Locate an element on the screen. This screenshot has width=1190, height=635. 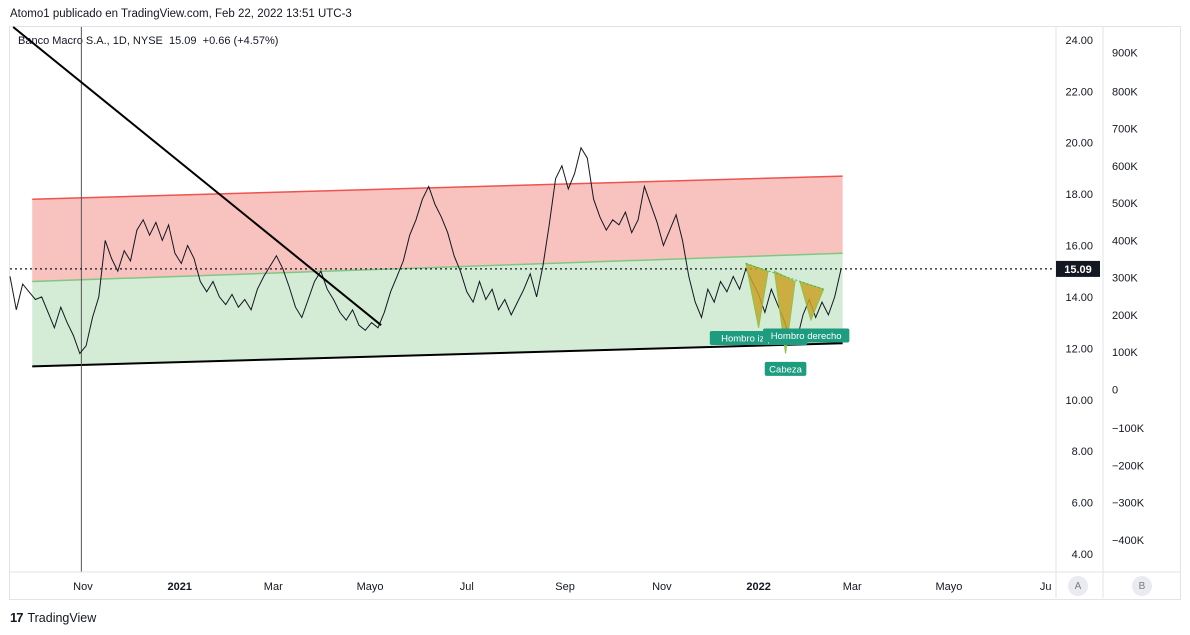
volume-tick-label: −300K is located at coordinates (1128, 504).